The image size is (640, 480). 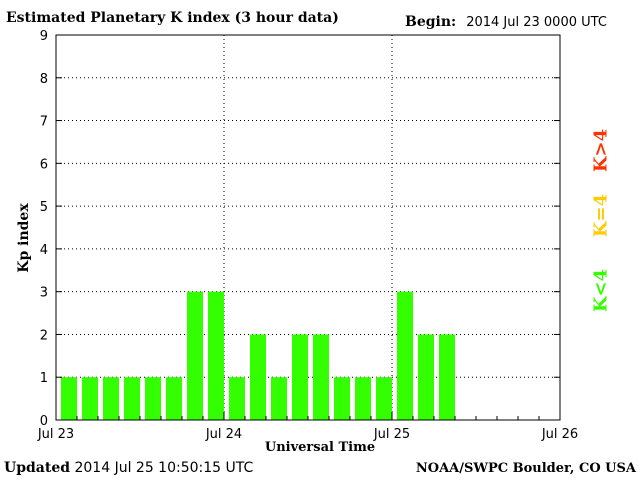 What do you see at coordinates (24, 238) in the screenshot?
I see `y-axis-label: Kp index` at bounding box center [24, 238].